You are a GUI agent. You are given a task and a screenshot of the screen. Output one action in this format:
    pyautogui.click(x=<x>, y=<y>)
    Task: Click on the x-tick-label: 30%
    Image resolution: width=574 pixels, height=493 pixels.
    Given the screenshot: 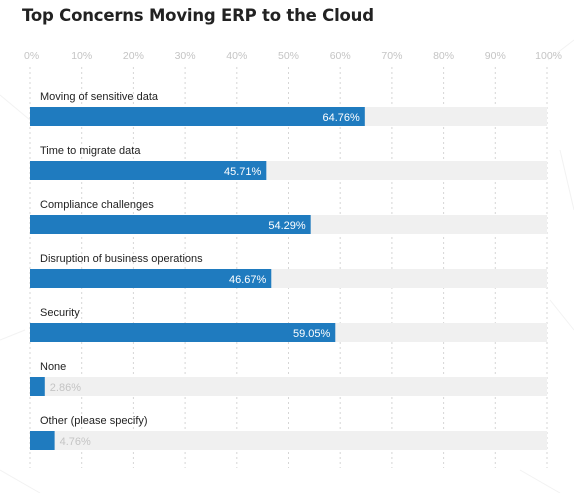 What is the action you would take?
    pyautogui.click(x=185, y=56)
    